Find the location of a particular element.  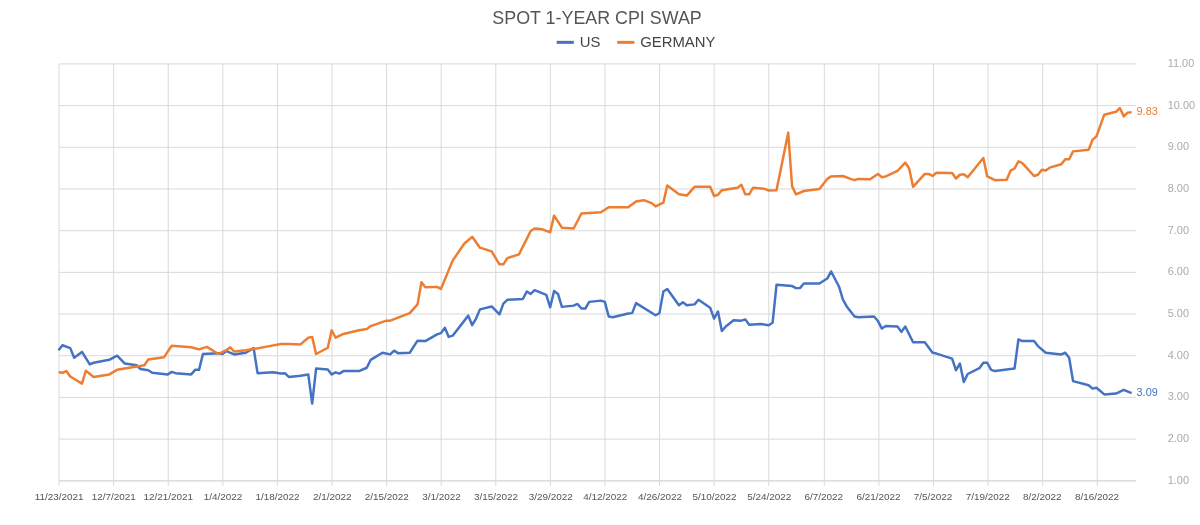

x-tick-label: 2/1/2022 is located at coordinates (332, 496).